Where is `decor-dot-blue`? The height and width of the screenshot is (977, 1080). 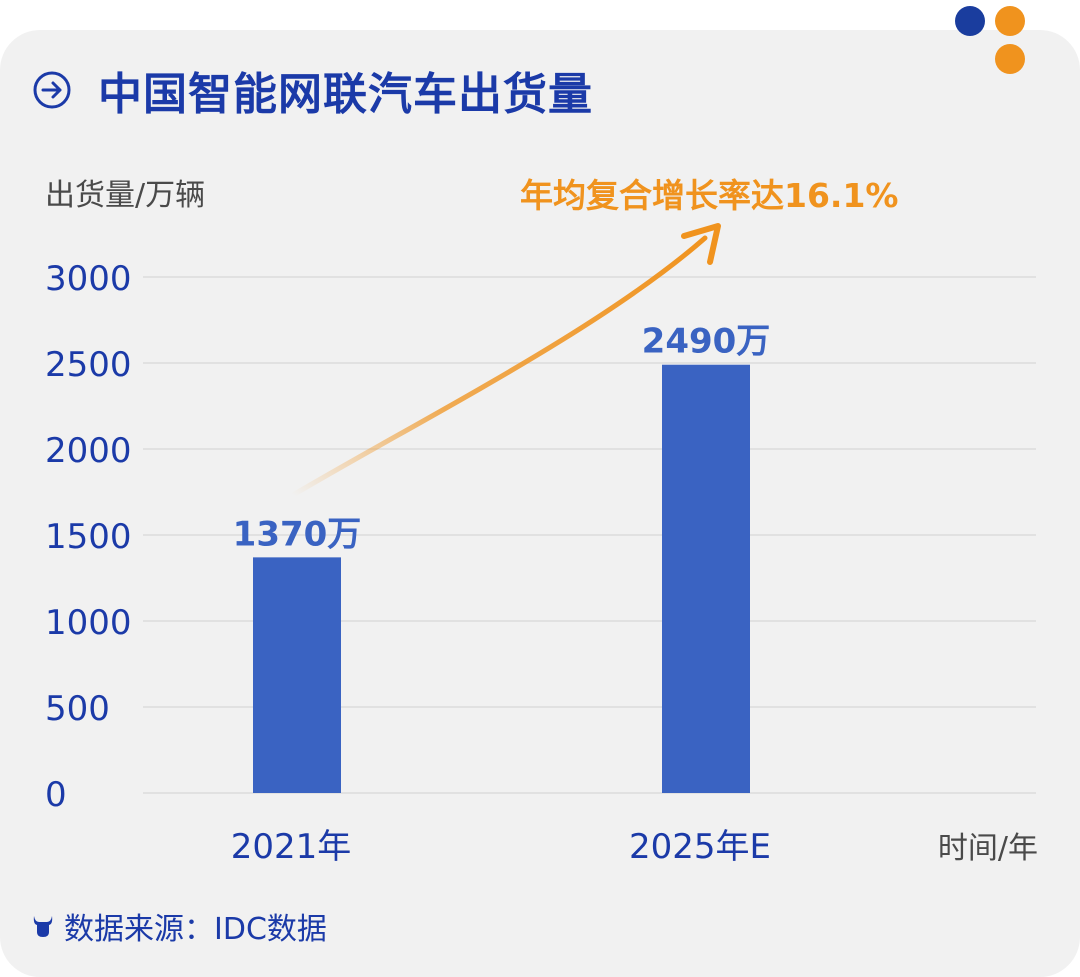
decor-dot-blue is located at coordinates (970, 21).